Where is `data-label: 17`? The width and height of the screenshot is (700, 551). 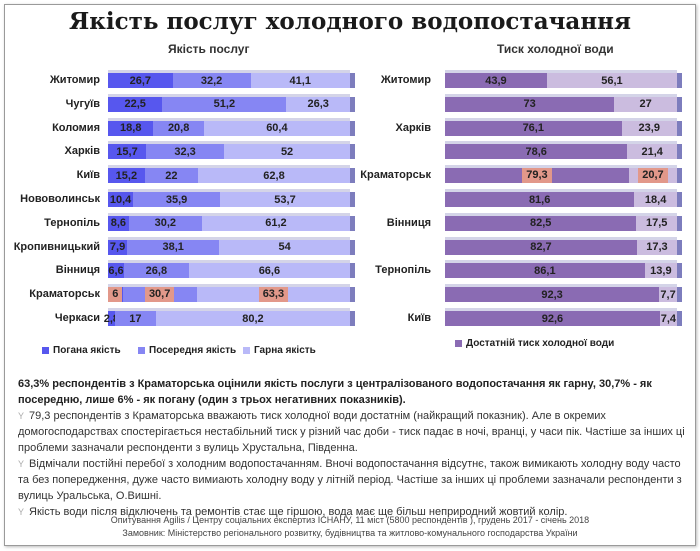 data-label: 17 is located at coordinates (135, 318).